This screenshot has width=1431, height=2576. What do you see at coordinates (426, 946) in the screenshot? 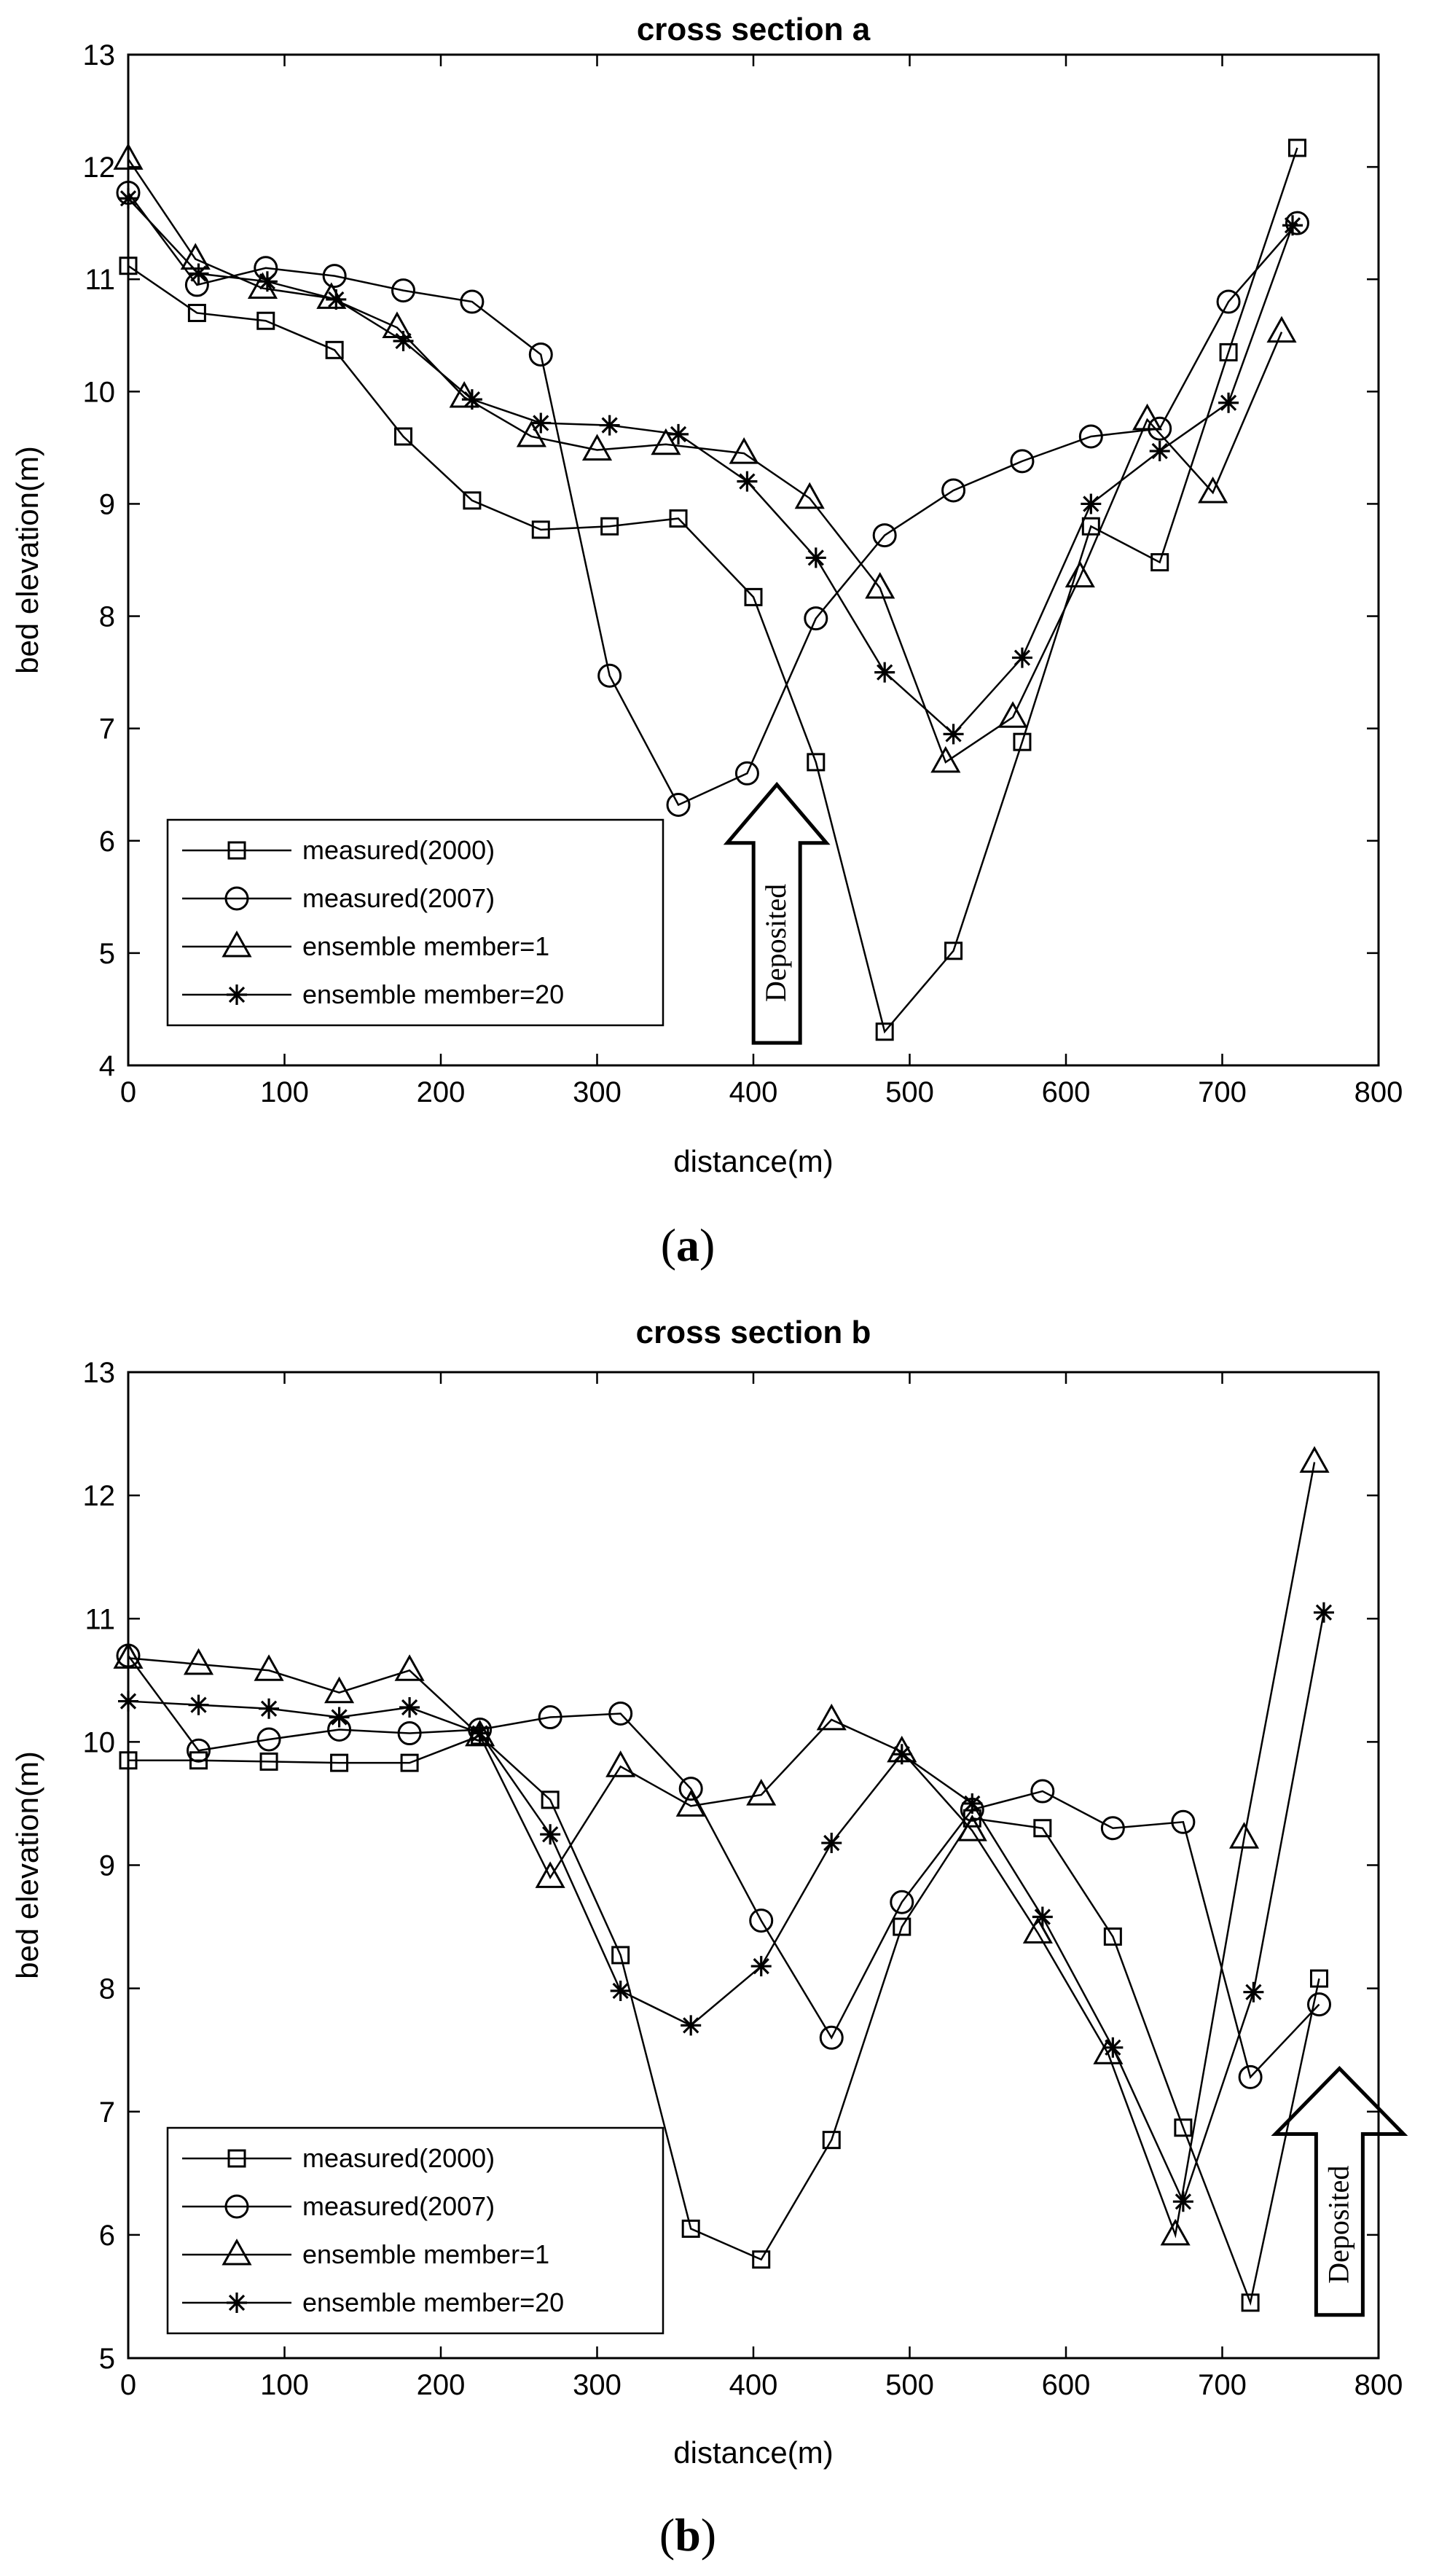
I see `legend-label-ensemble-1: ensemble member=1` at bounding box center [426, 946].